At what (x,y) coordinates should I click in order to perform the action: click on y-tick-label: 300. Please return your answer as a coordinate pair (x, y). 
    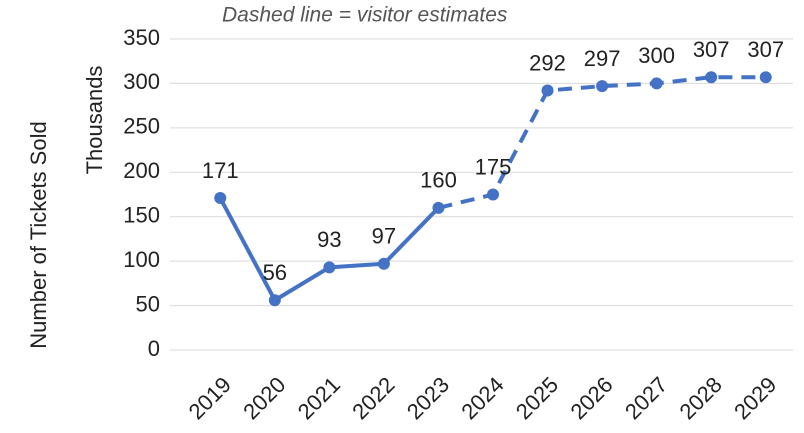
    Looking at the image, I should click on (141, 81).